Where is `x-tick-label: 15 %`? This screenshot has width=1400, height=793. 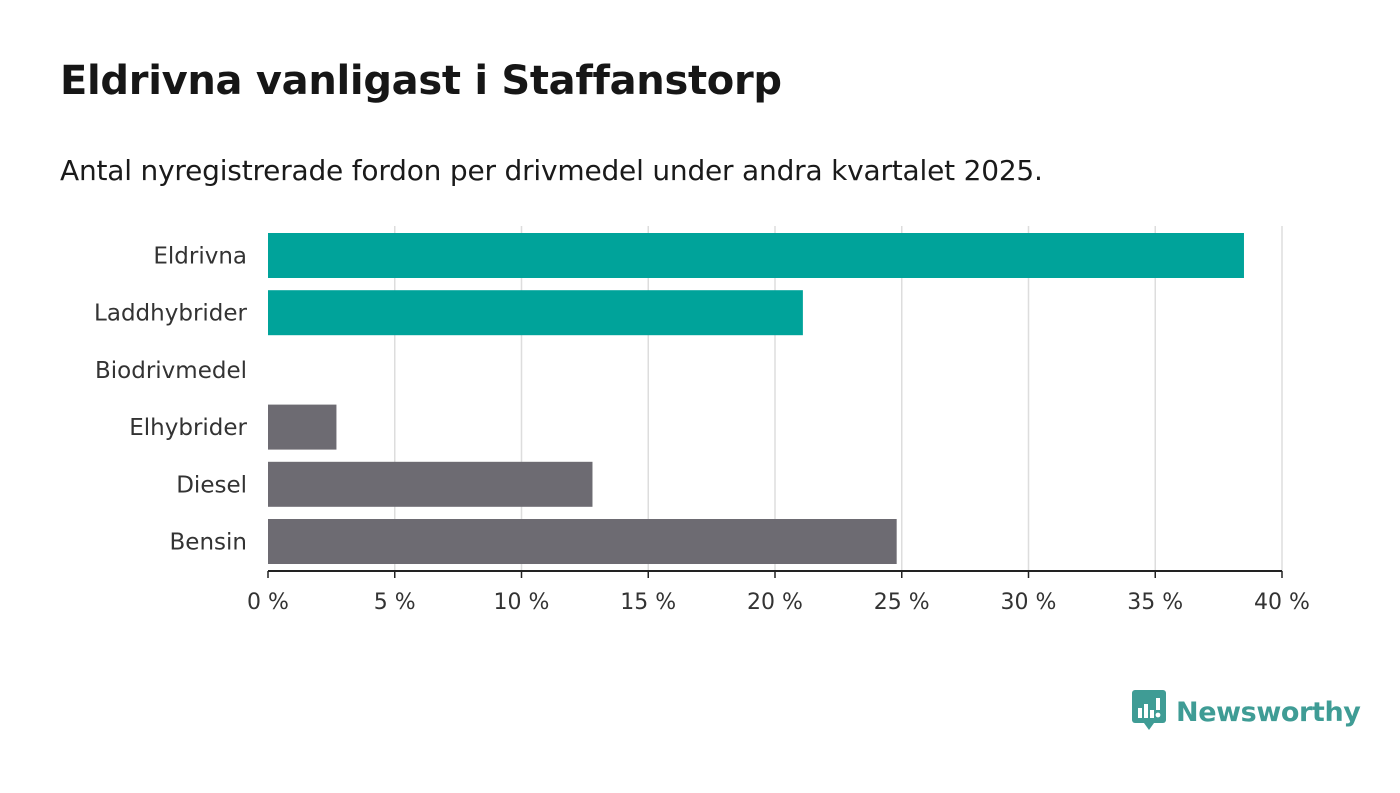 x-tick-label: 15 % is located at coordinates (648, 602).